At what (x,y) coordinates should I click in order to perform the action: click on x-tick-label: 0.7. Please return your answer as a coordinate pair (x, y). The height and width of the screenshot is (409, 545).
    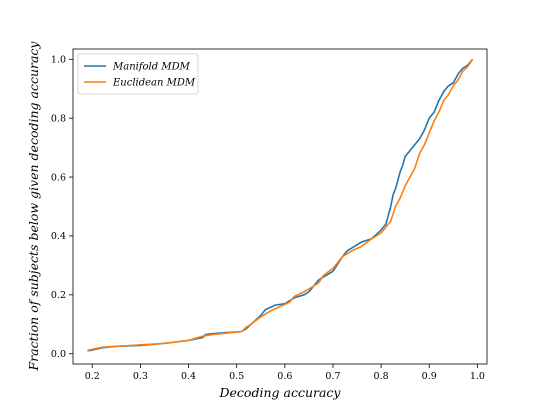
    Looking at the image, I should click on (332, 376).